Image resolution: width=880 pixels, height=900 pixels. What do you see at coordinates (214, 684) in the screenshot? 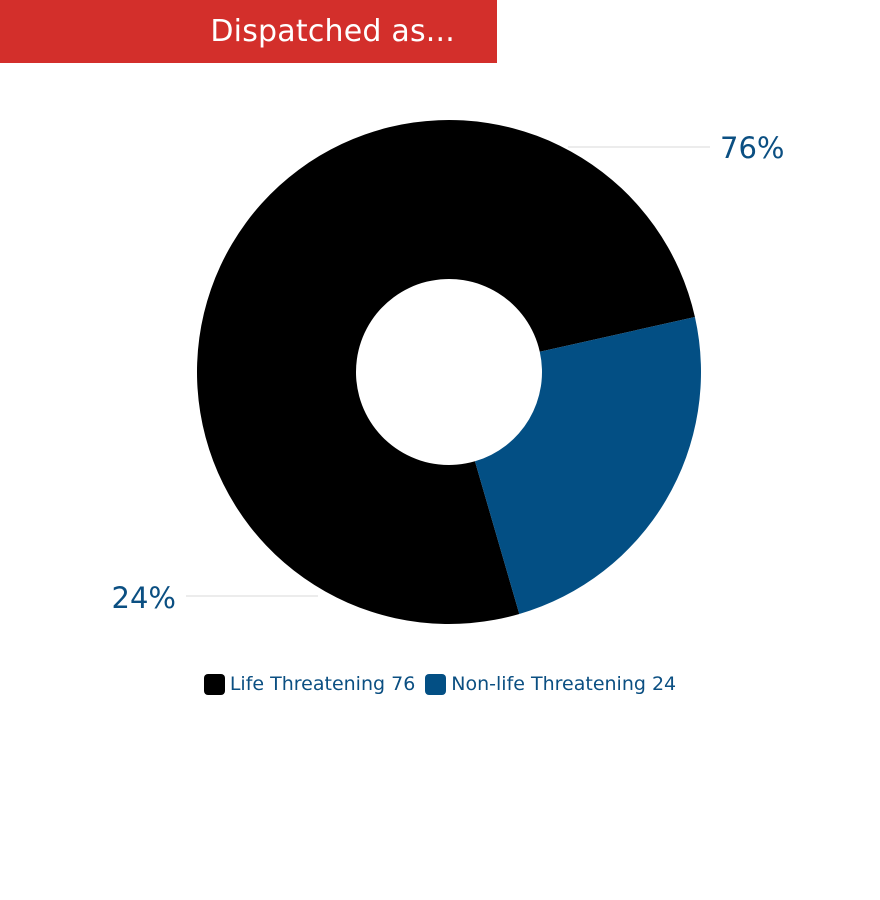
I see `legend-swatch-life-threatening` at bounding box center [214, 684].